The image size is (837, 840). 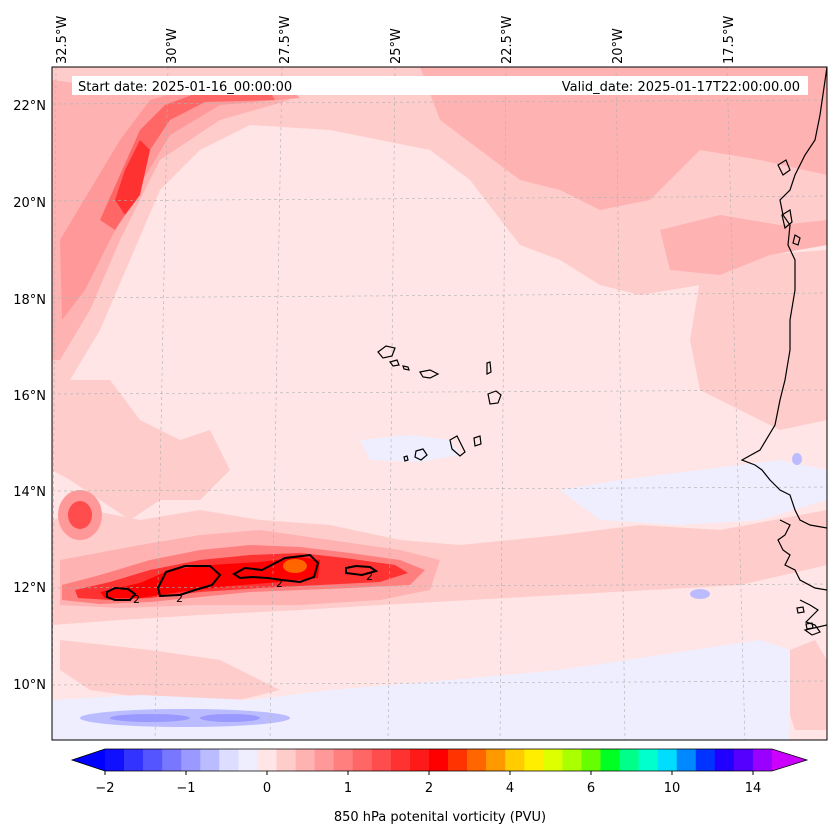 What do you see at coordinates (700, 594) in the screenshot?
I see `pv-negative-e-spot` at bounding box center [700, 594].